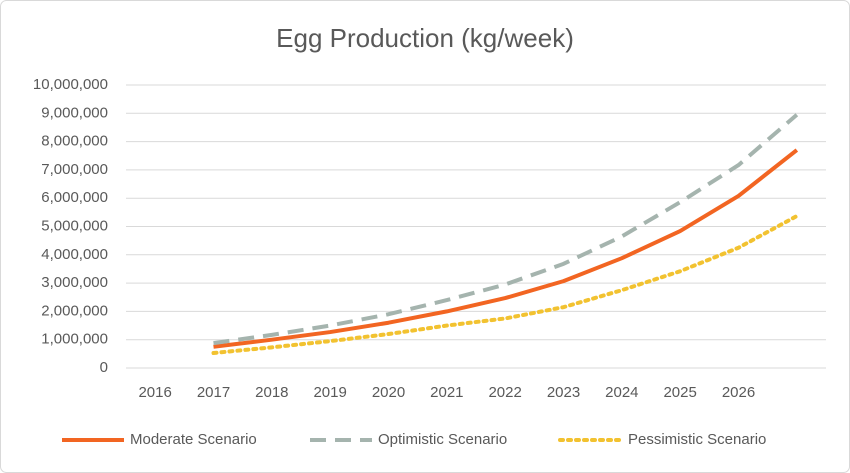 This screenshot has width=850, height=473. Describe the element at coordinates (271, 392) in the screenshot. I see `x-tick-label: 2018` at that location.